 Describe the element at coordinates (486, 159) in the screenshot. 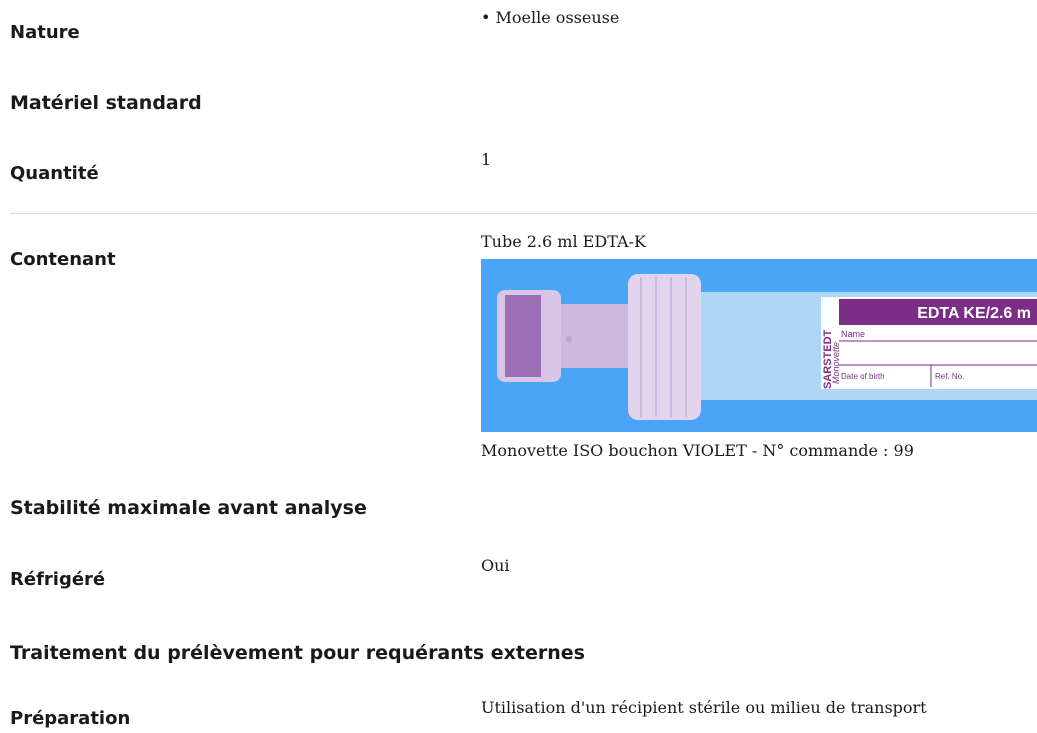

I see `field-value: 1` at that location.